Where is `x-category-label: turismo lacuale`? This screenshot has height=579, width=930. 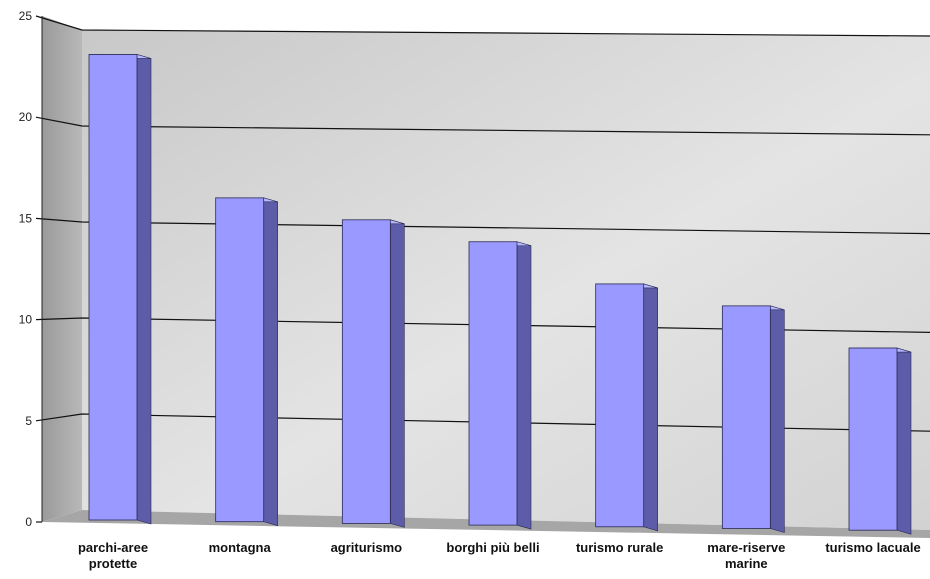 x-category-label: turismo lacuale is located at coordinates (872, 547).